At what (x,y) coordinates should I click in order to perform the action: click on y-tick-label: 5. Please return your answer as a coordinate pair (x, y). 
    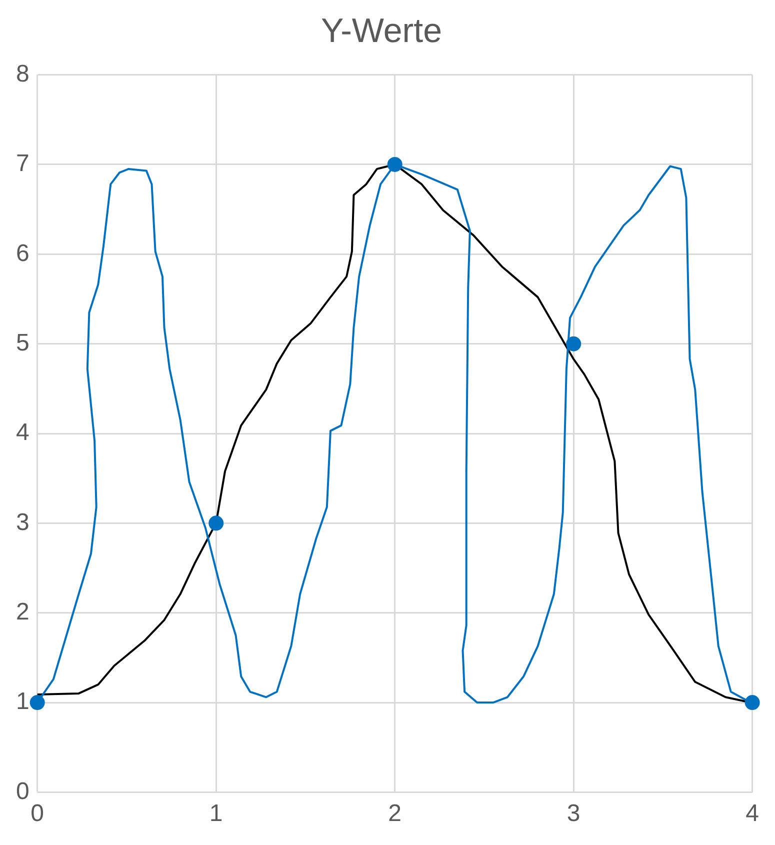
    Looking at the image, I should click on (23, 342).